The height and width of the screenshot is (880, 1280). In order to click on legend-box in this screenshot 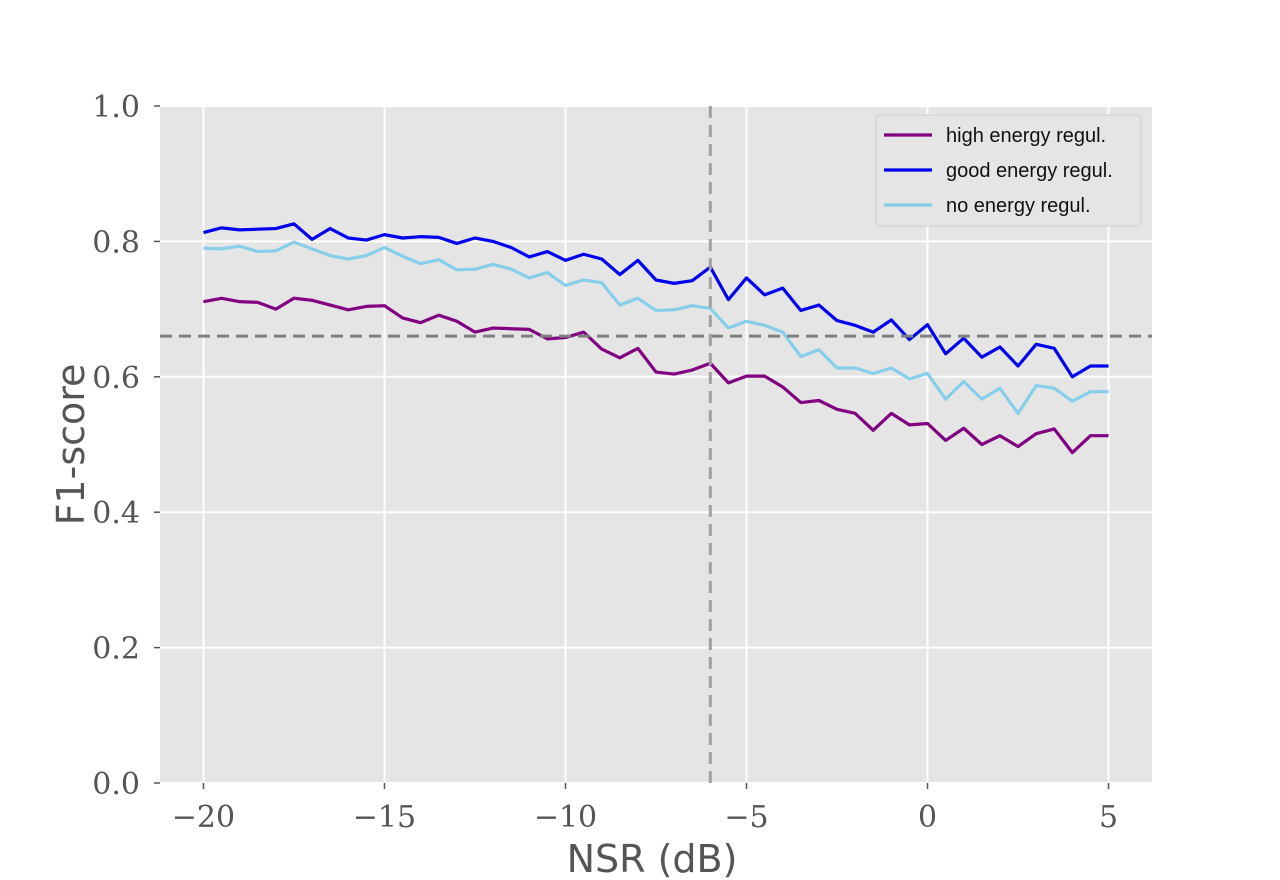, I will do `click(1008, 170)`.